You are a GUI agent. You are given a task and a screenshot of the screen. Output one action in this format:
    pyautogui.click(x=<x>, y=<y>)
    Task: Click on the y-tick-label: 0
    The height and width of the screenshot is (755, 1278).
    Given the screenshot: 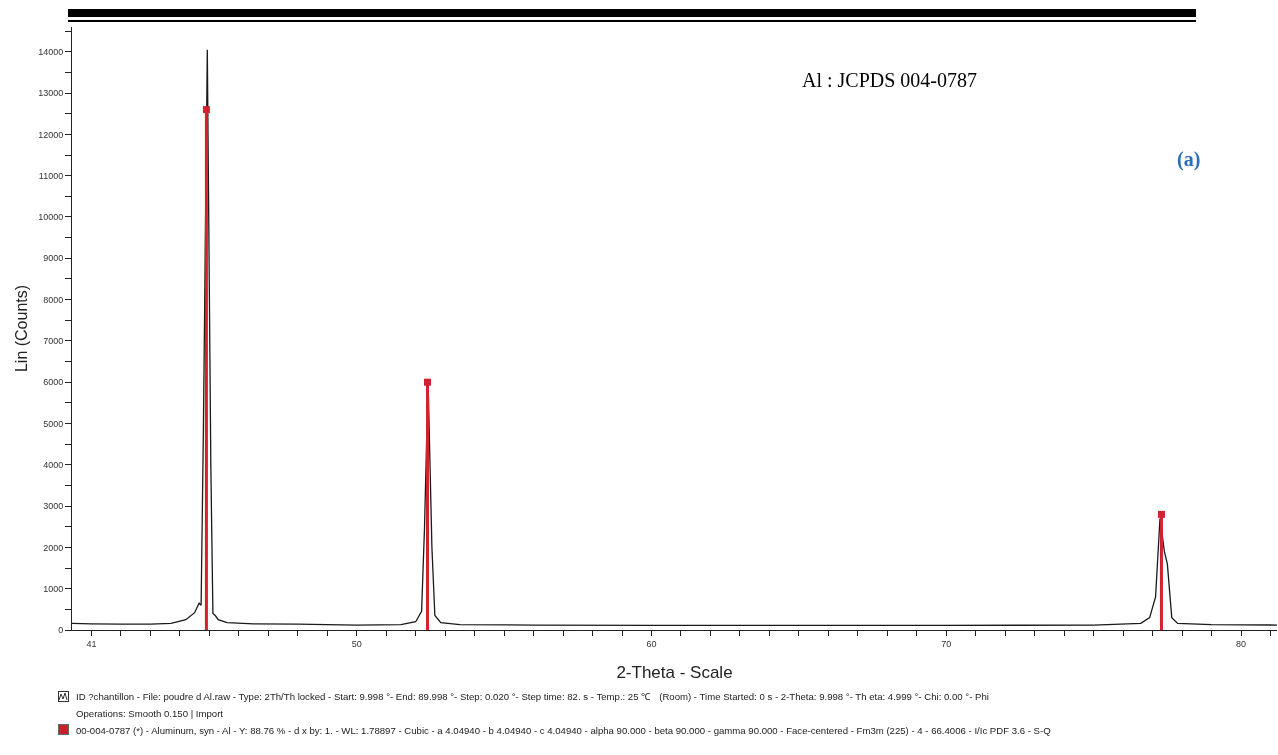 What is the action you would take?
    pyautogui.click(x=61, y=630)
    